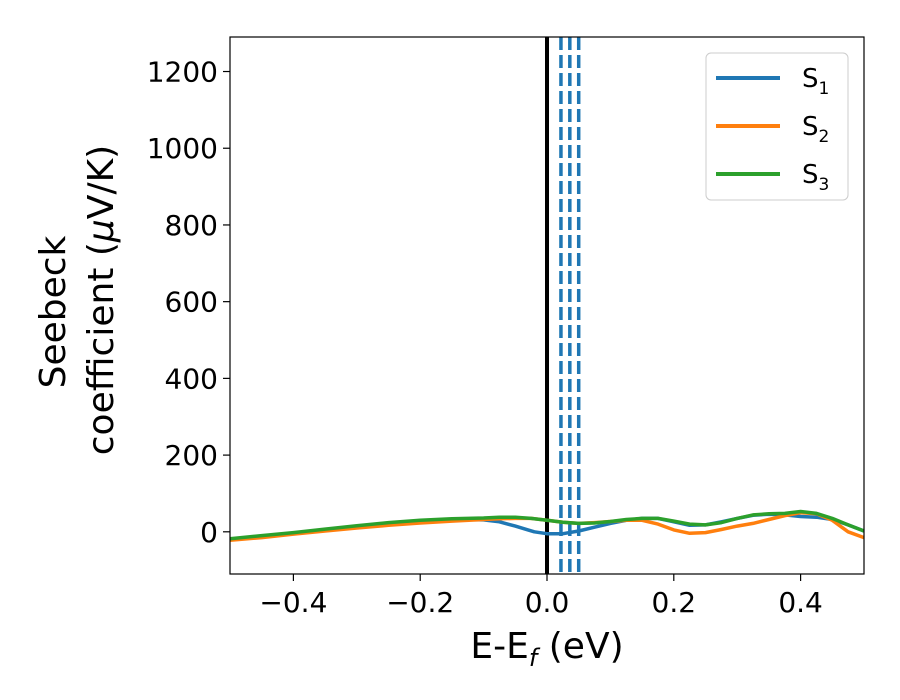 Image resolution: width=900 pixels, height=700 pixels. What do you see at coordinates (191, 225) in the screenshot?
I see `y-tick-label: 800` at bounding box center [191, 225].